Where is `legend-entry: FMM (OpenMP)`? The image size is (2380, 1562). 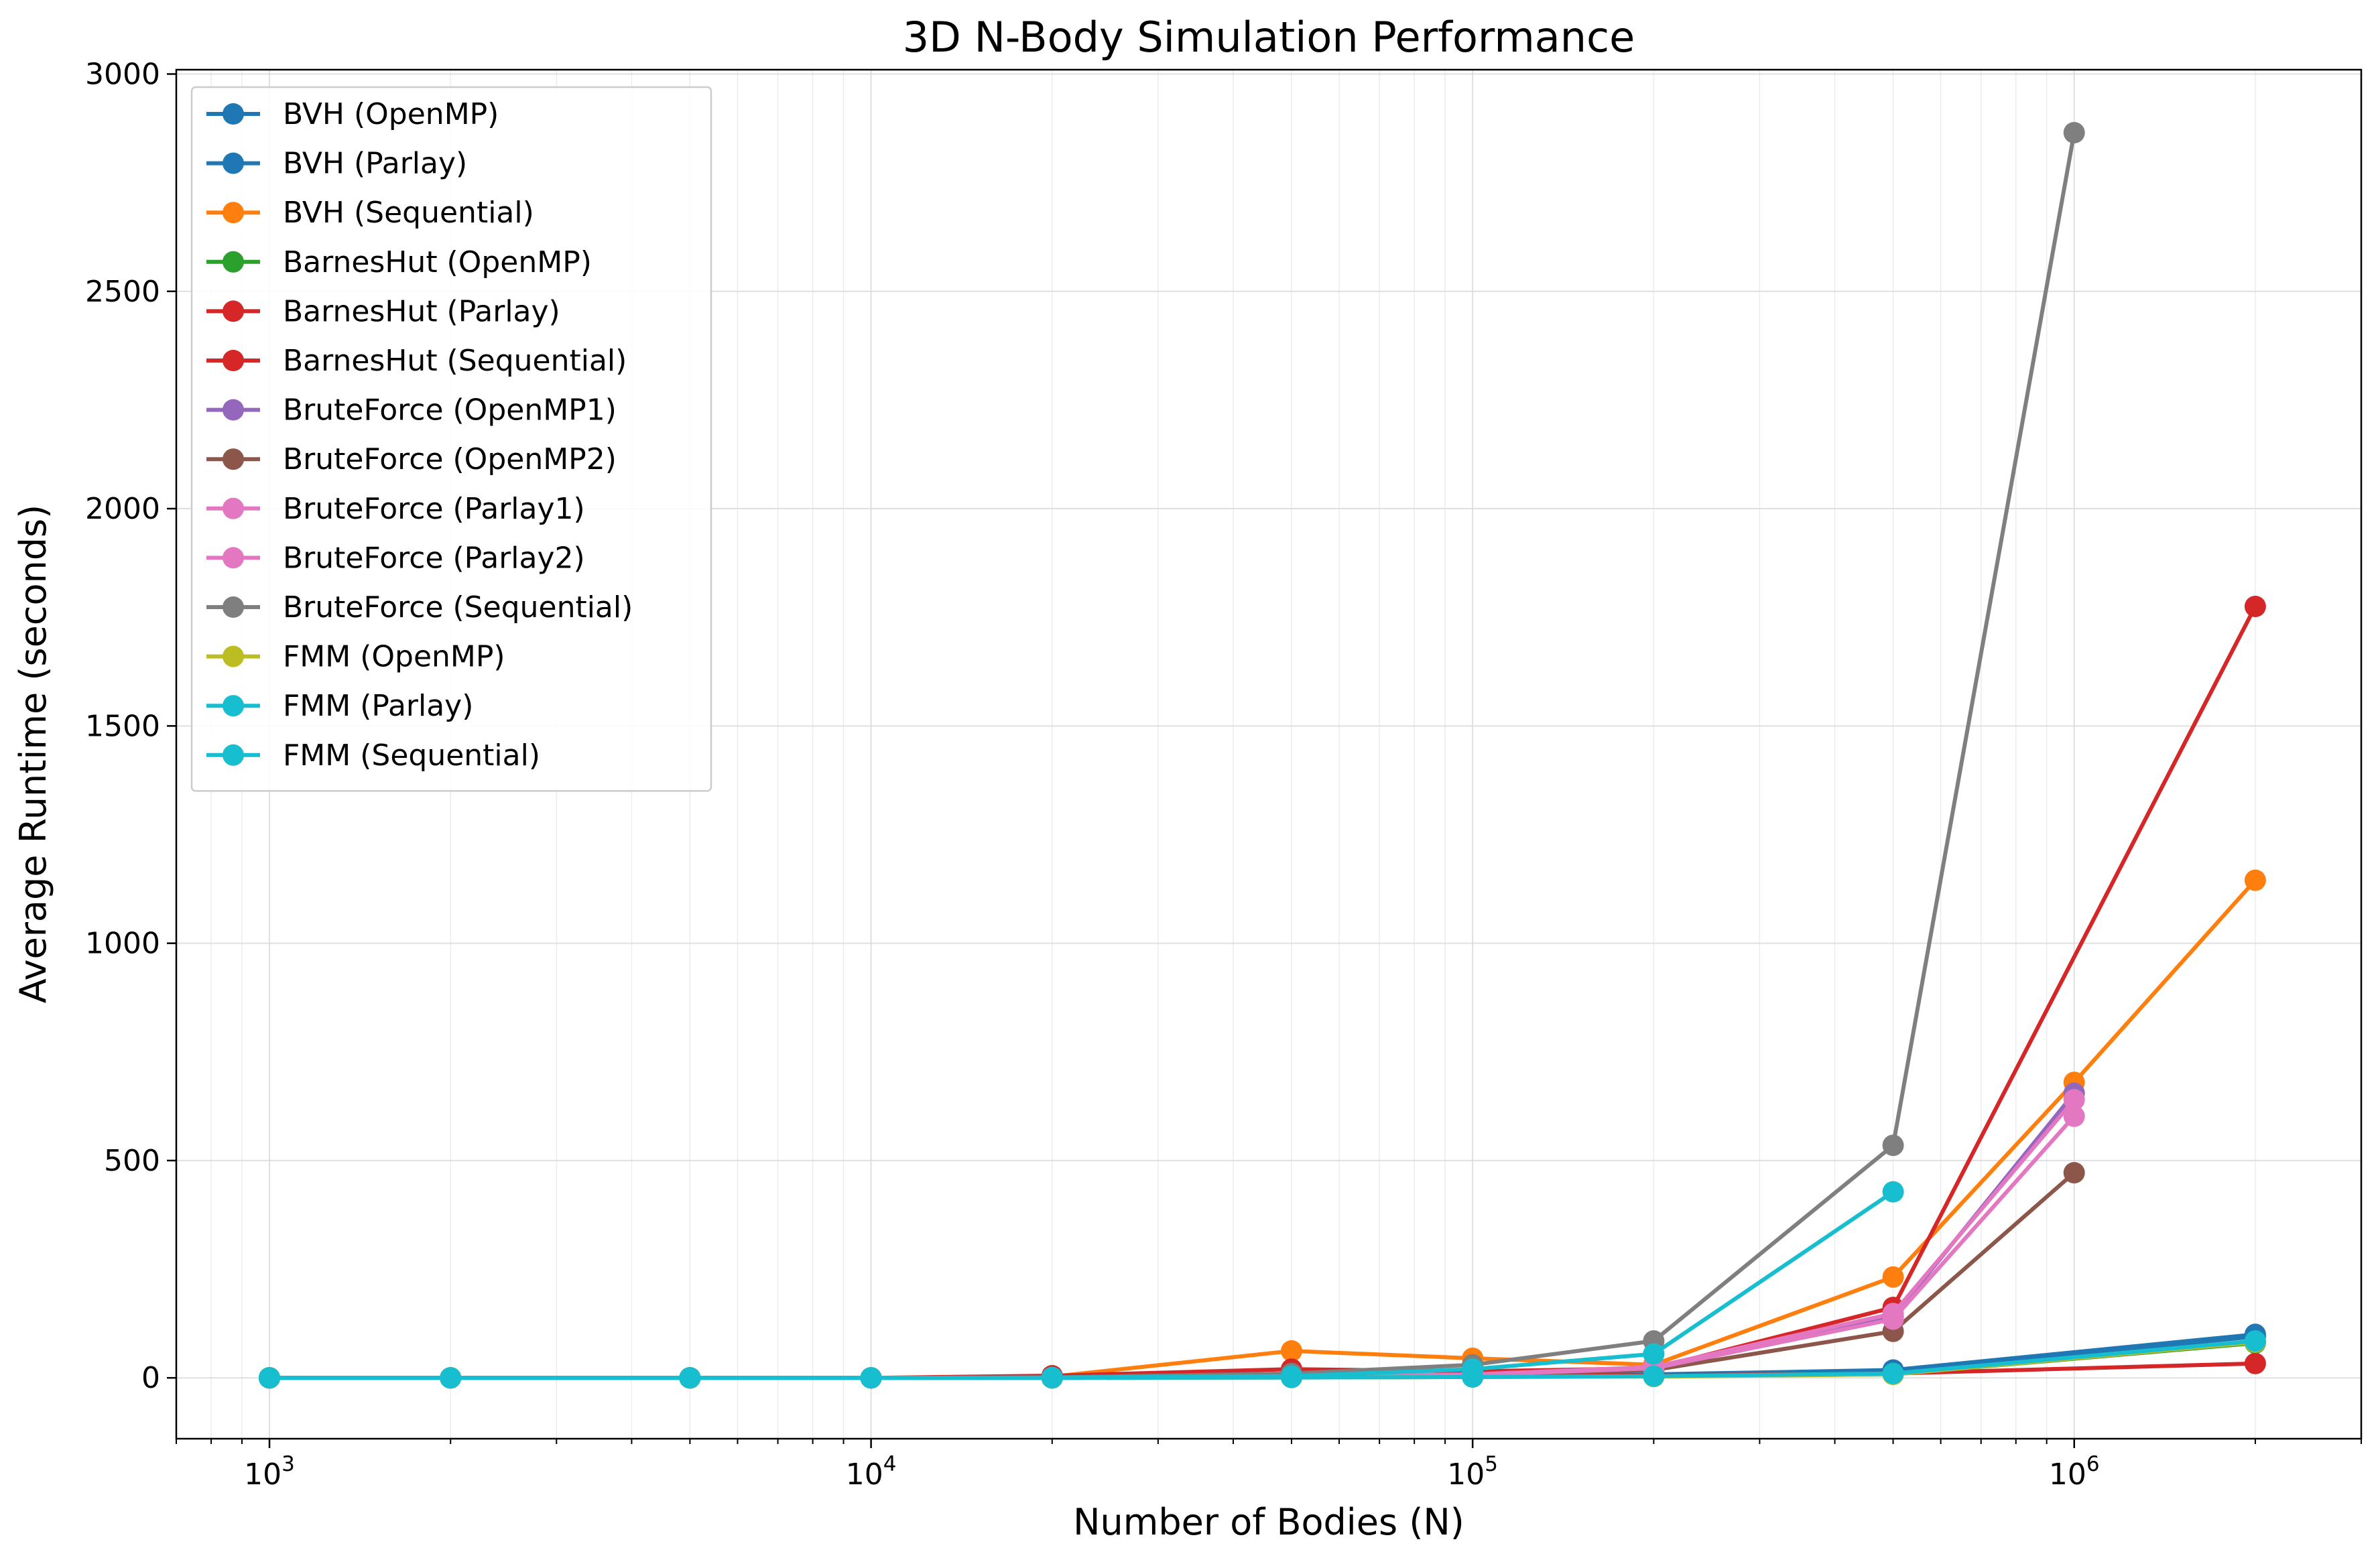
legend-entry: FMM (OpenMP) is located at coordinates (355, 657).